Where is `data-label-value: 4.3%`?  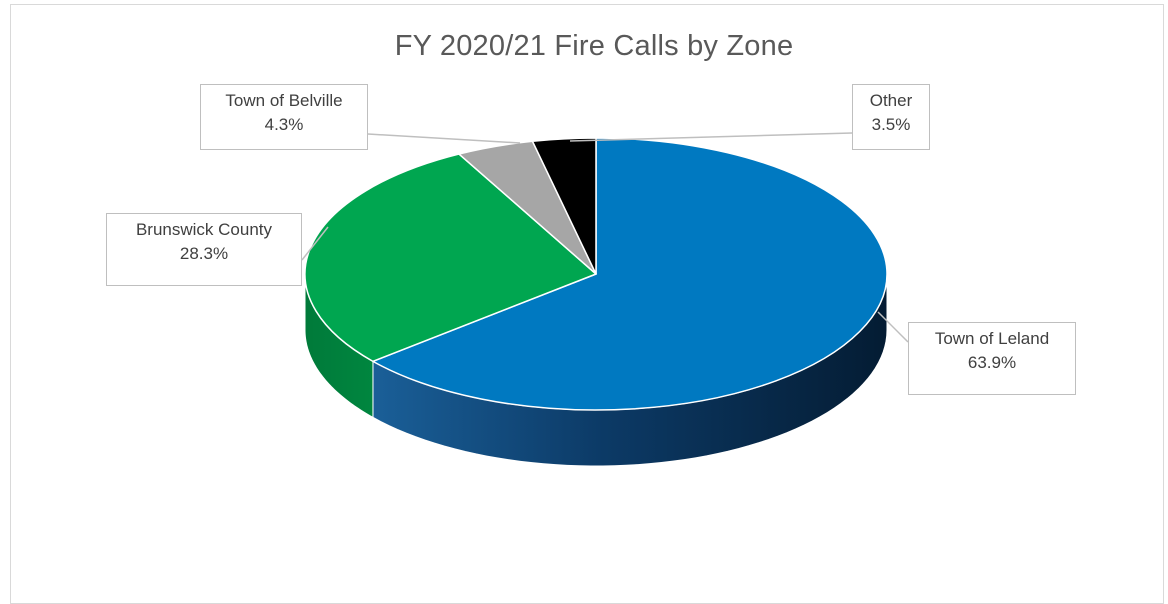 data-label-value: 4.3% is located at coordinates (284, 124).